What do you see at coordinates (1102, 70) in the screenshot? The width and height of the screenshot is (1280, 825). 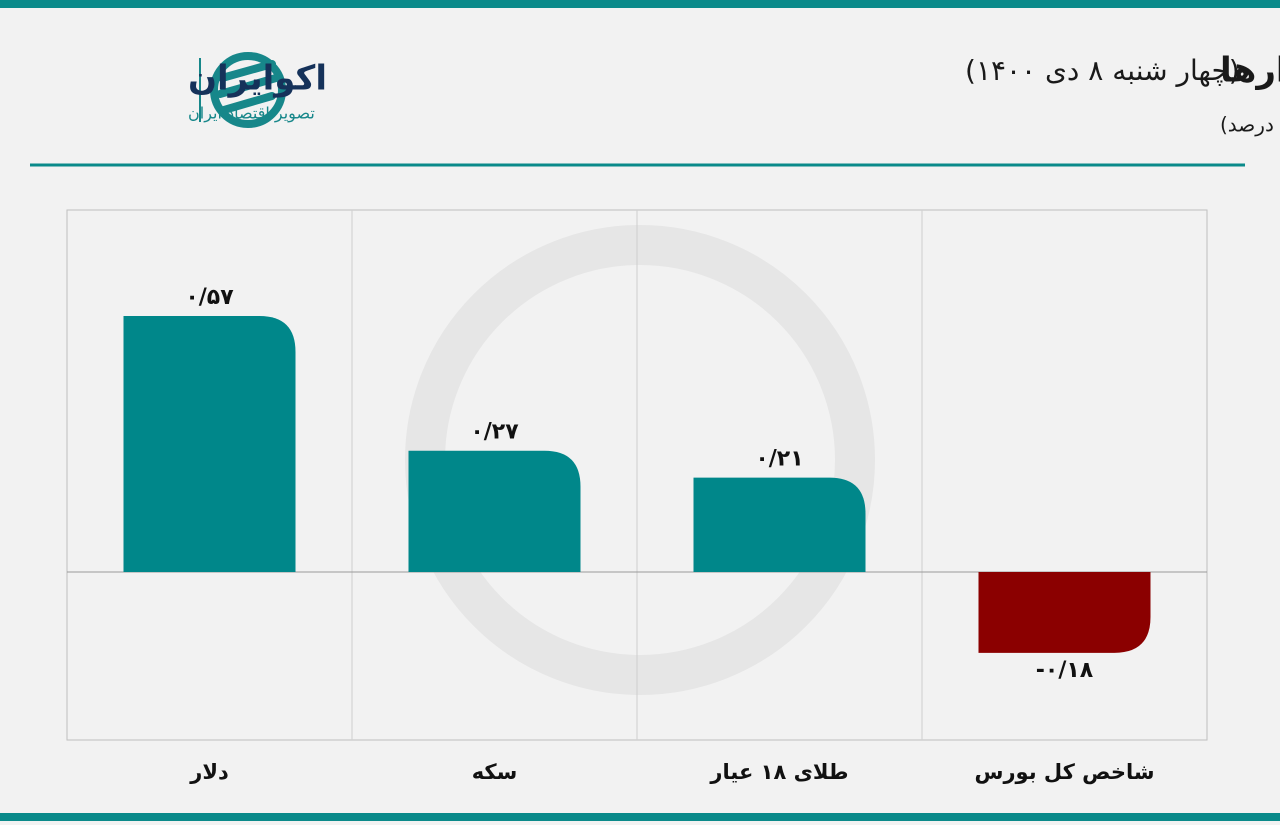 I see `chart-subtitle: (چهار شنبه ۸ دی ۱۴۰۰)` at bounding box center [1102, 70].